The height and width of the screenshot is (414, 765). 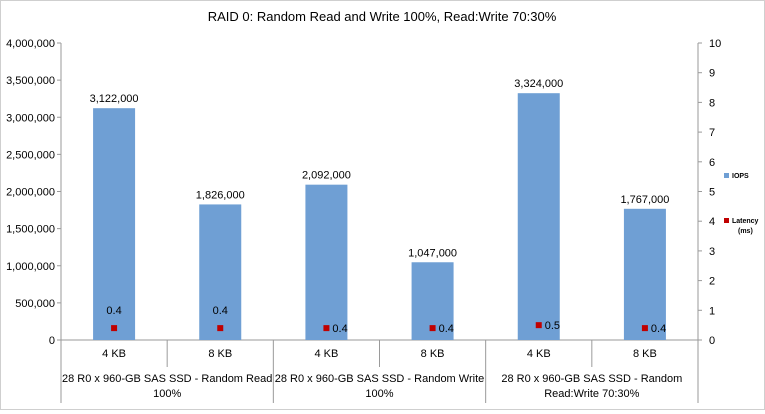 I want to click on legend: IOPS Latency (ms), so click(x=741, y=204).